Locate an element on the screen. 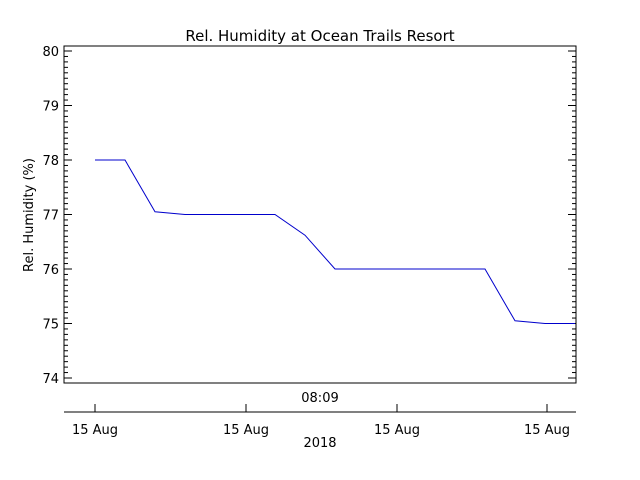 The image size is (640, 480). top-axis-label: 08:09 is located at coordinates (319, 398).